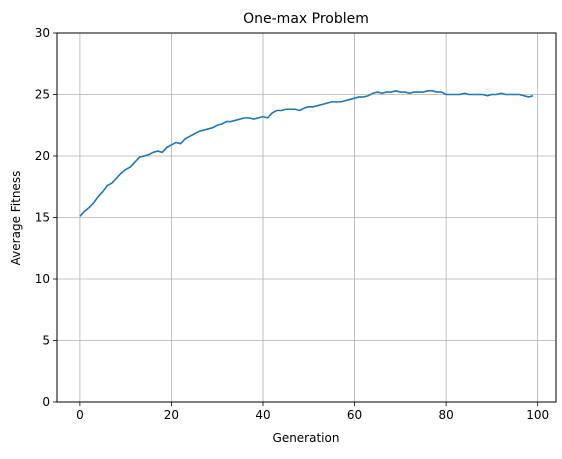 This screenshot has width=562, height=459. Describe the element at coordinates (171, 415) in the screenshot. I see `x-tick-label: 20` at that location.